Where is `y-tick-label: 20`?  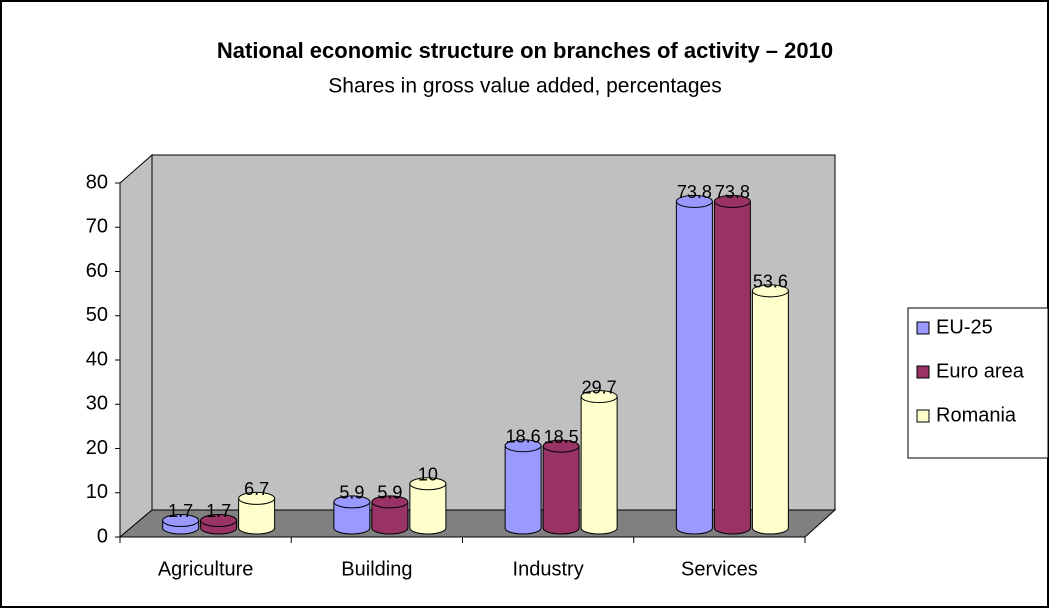
y-tick-label: 20 is located at coordinates (97, 448).